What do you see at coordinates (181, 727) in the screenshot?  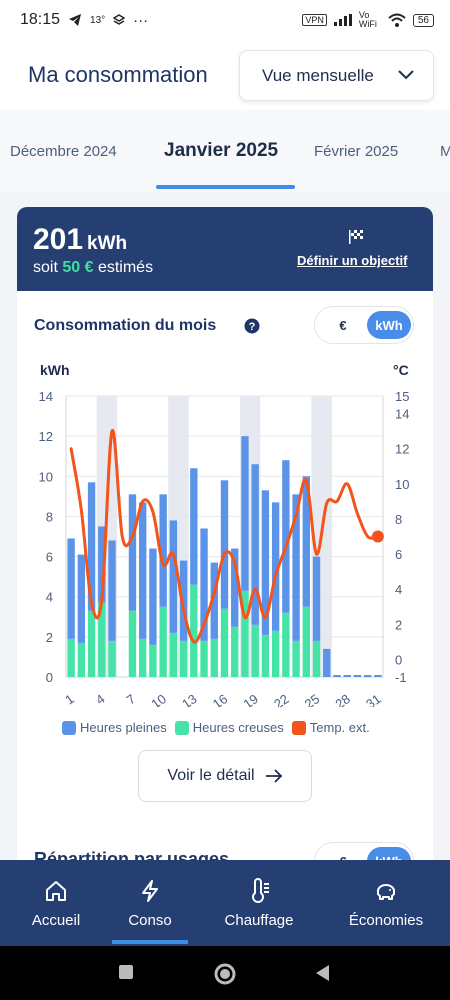 I see `legend-swatch-hc` at bounding box center [181, 727].